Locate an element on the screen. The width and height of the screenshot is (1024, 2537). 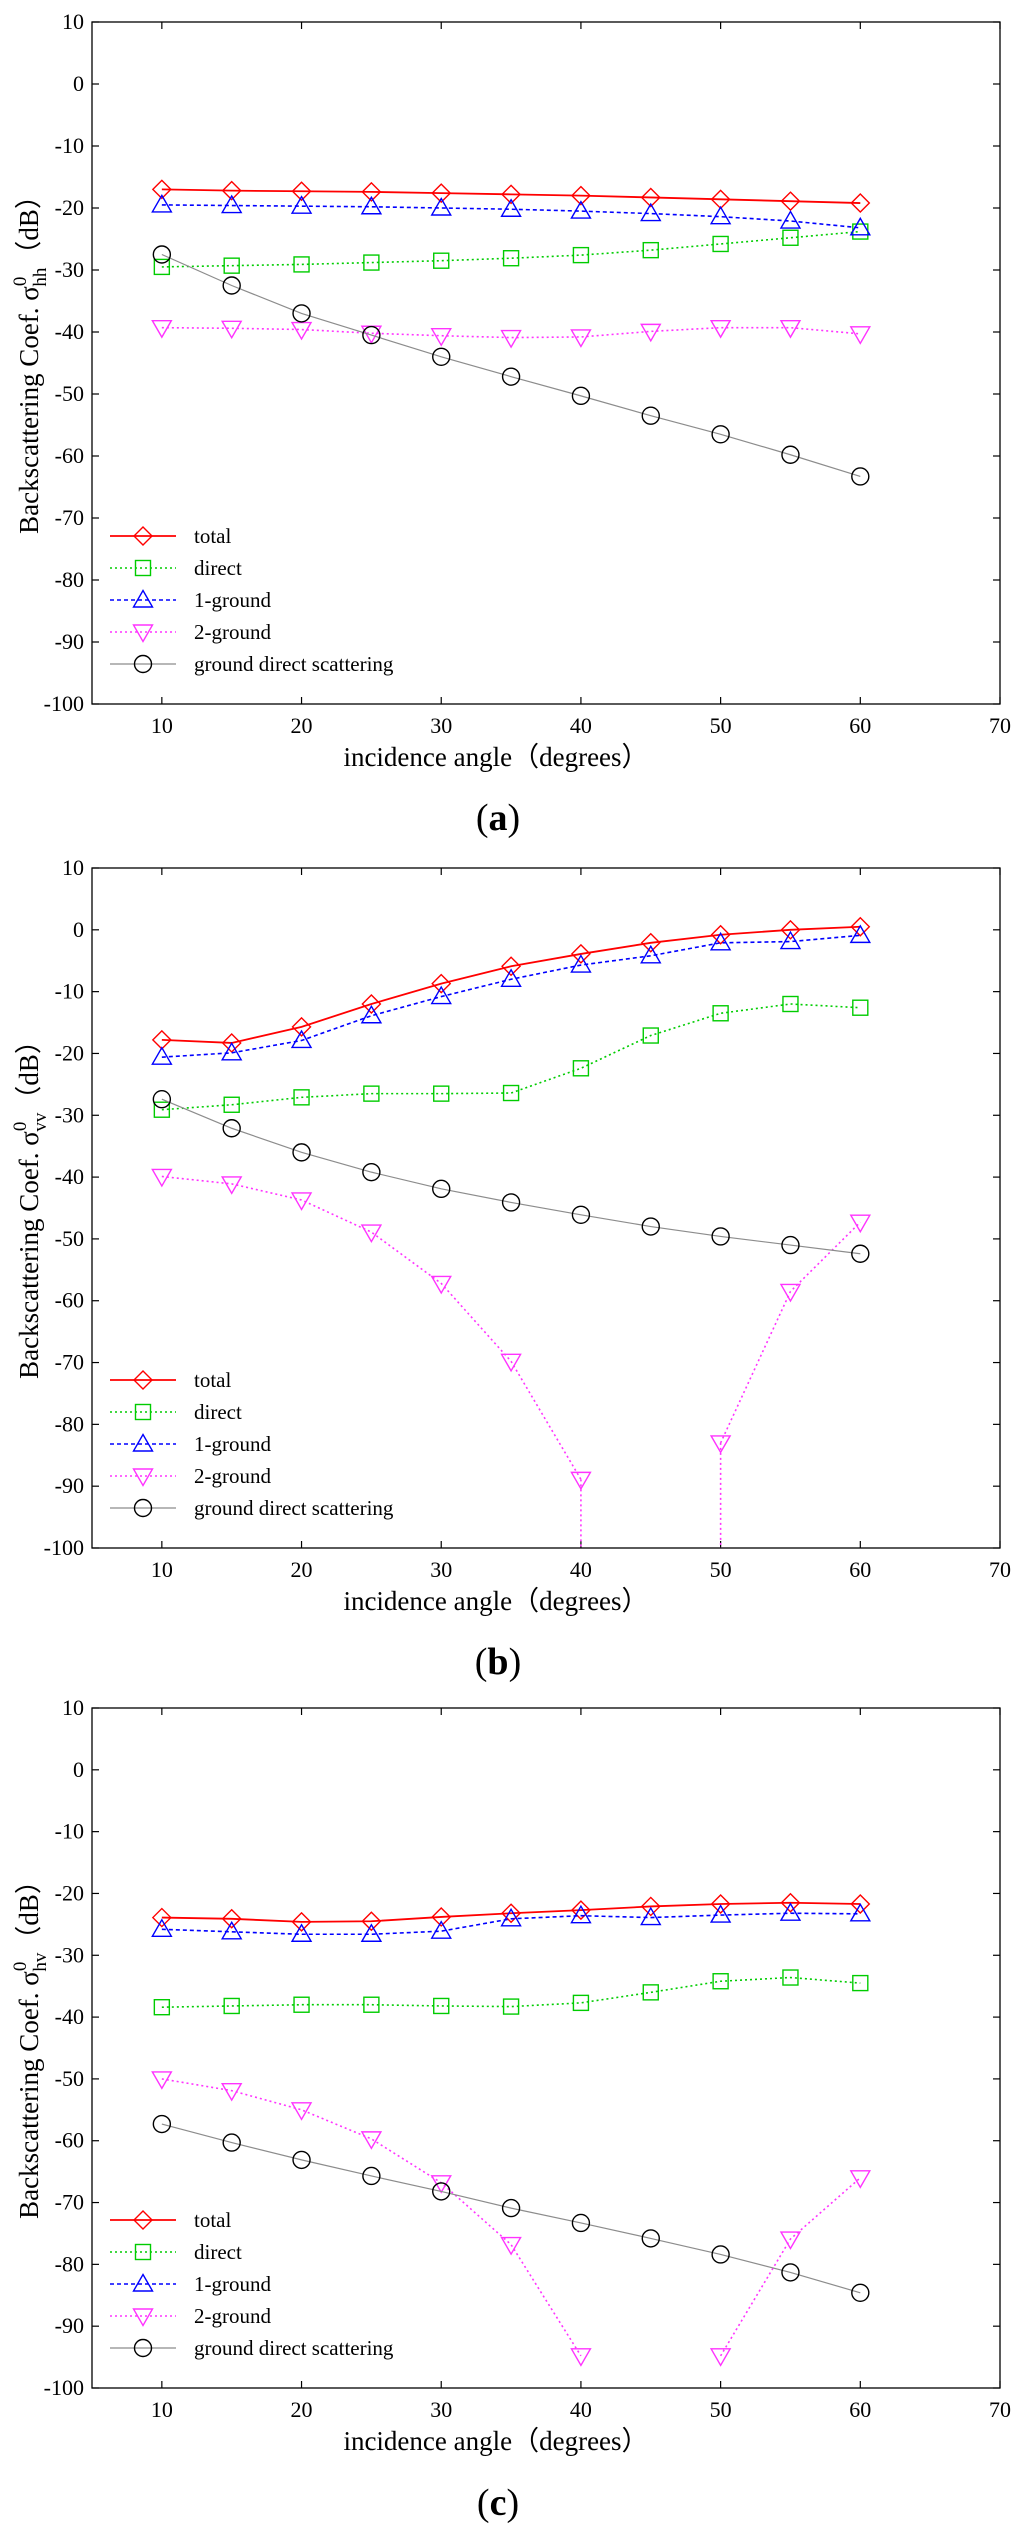
y-tick-label: -40 is located at coordinates (69, 331).